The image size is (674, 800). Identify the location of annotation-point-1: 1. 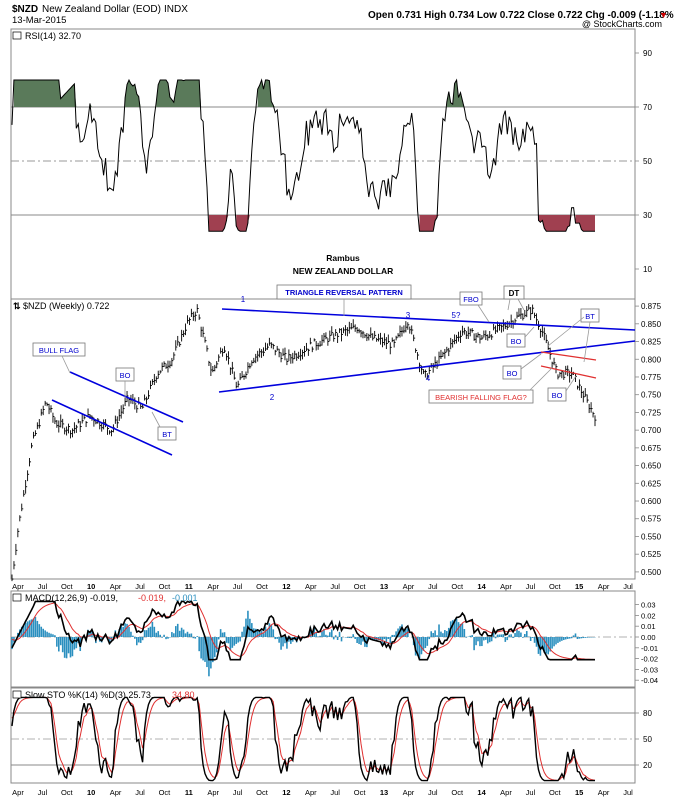
(243, 299).